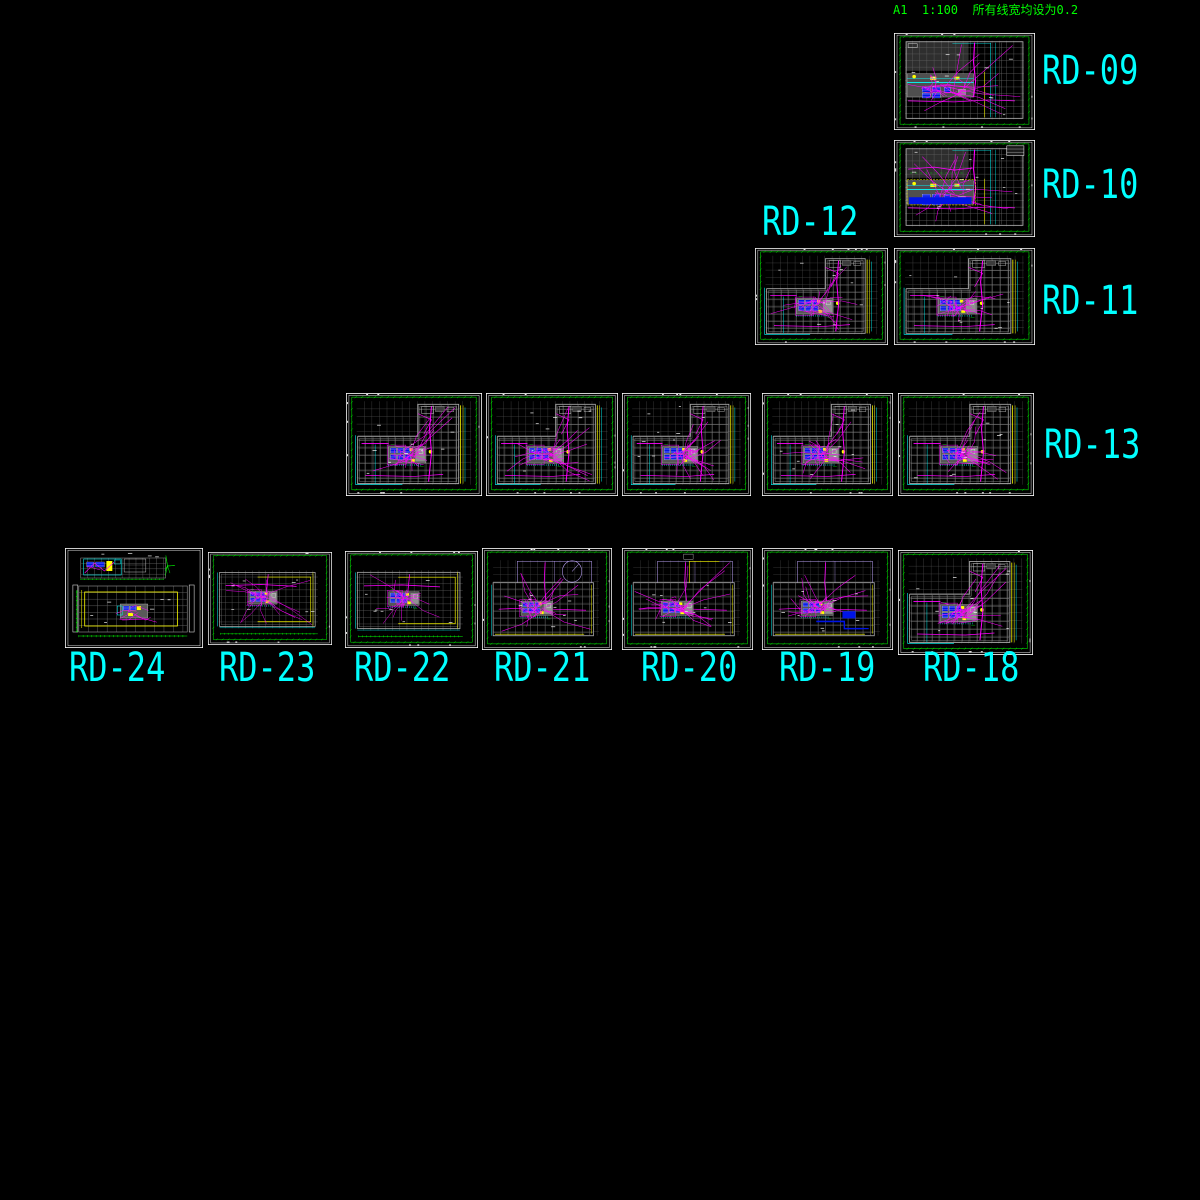 Image resolution: width=1200 pixels, height=1200 pixels. I want to click on sheet-label-rd-23: RD-23, so click(267, 668).